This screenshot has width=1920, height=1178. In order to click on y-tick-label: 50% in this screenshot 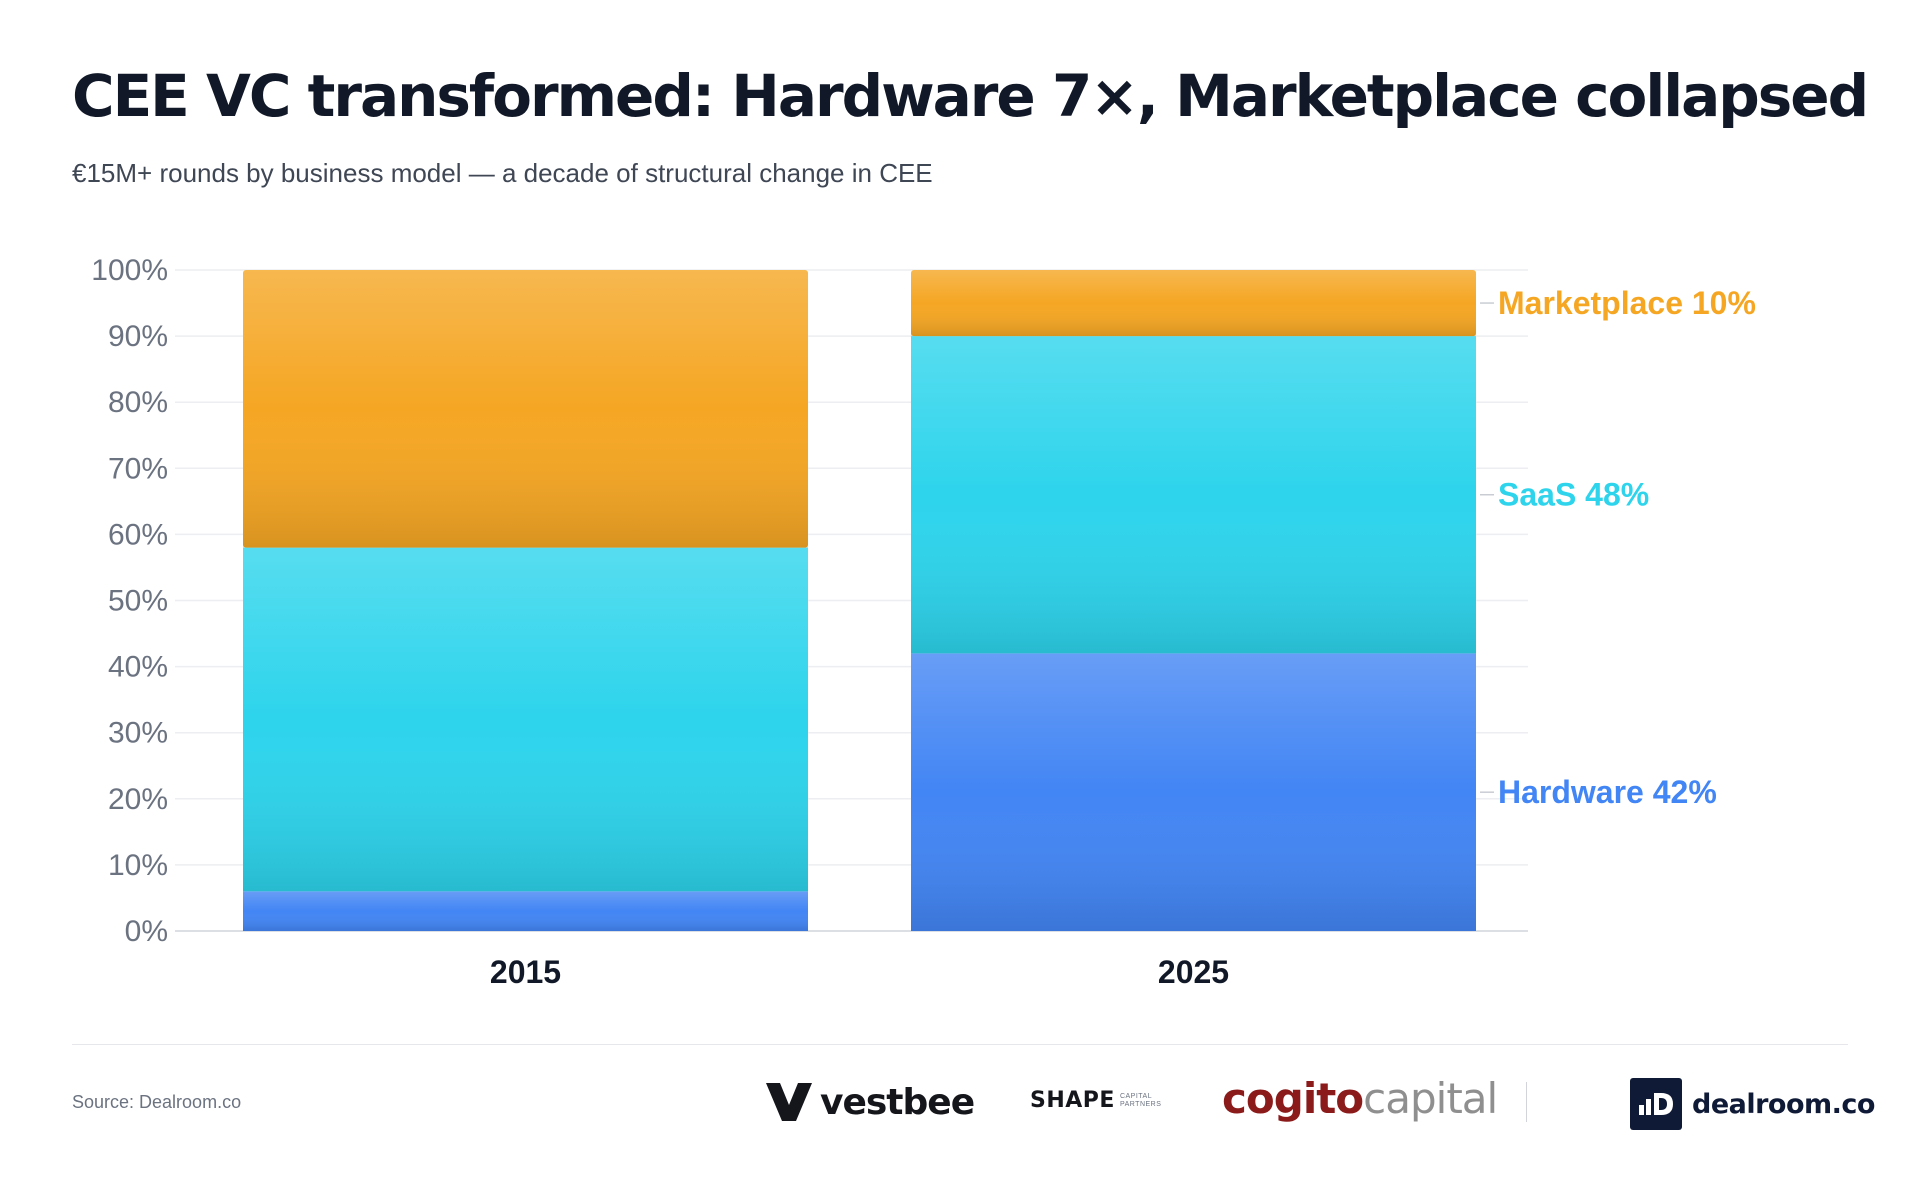, I will do `click(138, 601)`.